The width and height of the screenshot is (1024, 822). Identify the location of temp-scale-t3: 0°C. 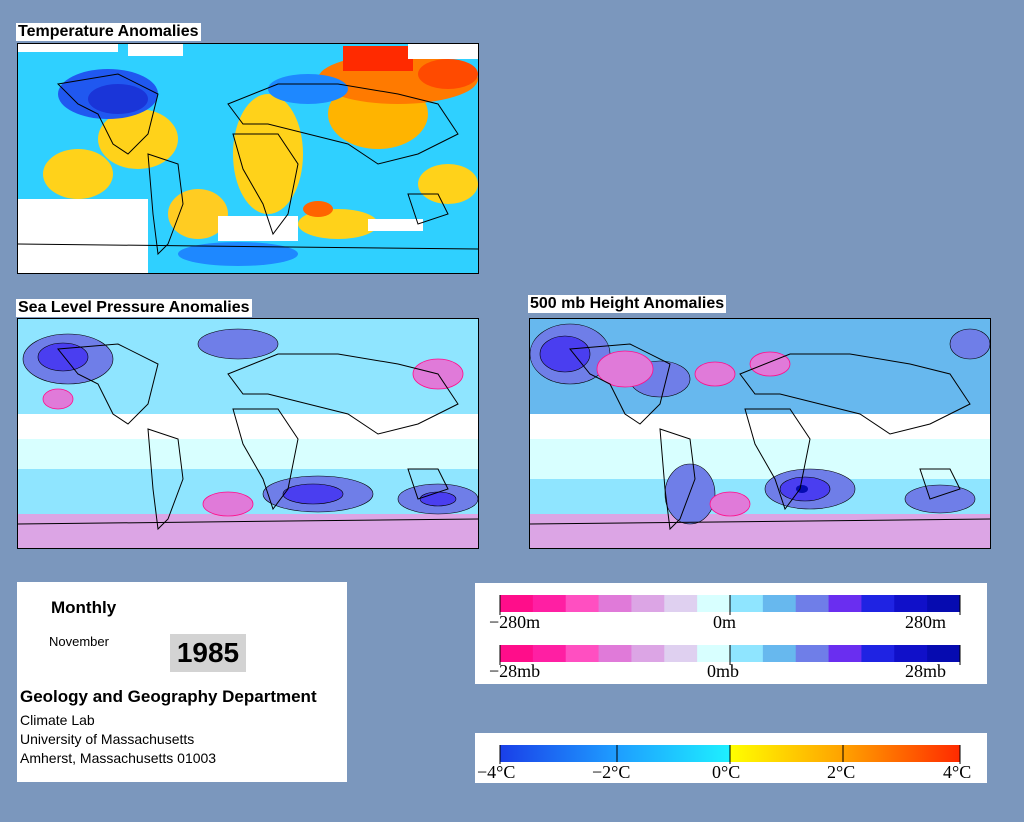
(726, 772).